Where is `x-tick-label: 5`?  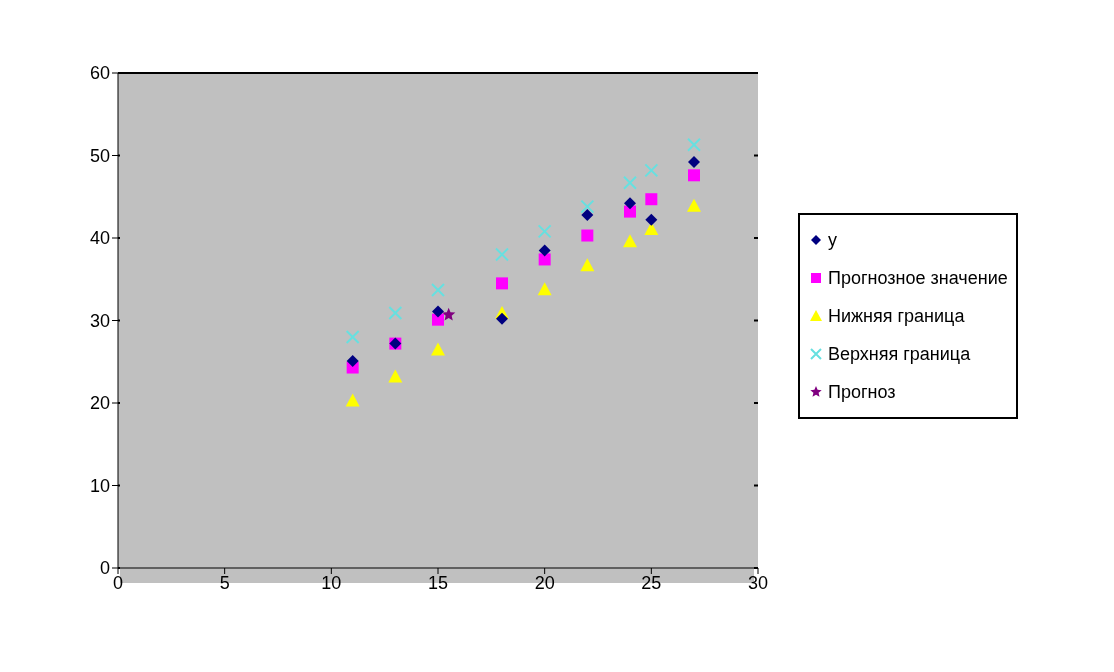
x-tick-label: 5 is located at coordinates (224, 582).